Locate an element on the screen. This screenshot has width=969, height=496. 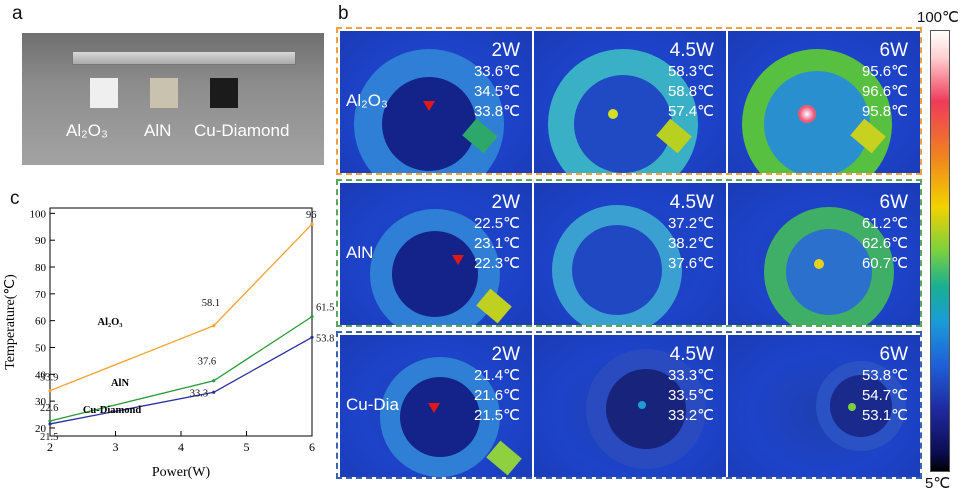
thermal-cell: AlN 2W 22.5℃ 23.1℃ 22.3℃ is located at coordinates (436, 254).